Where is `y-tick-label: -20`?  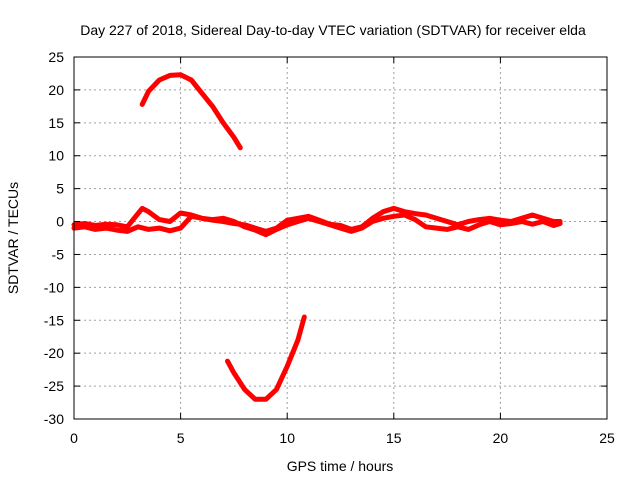 y-tick-label: -20 is located at coordinates (54, 353).